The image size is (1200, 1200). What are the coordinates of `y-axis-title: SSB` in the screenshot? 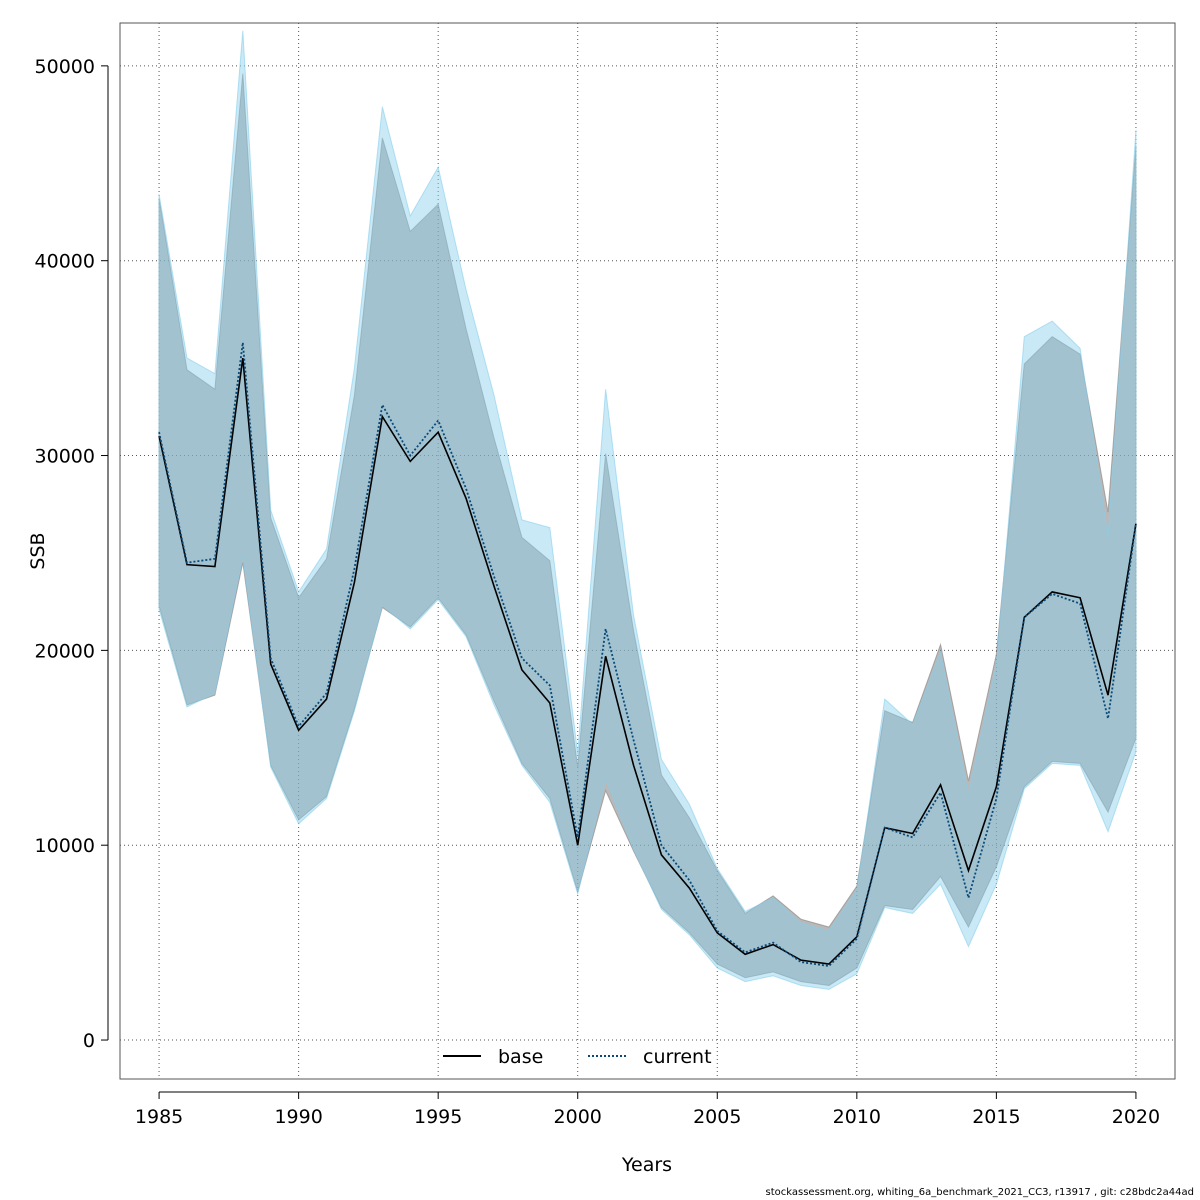 It's located at (38, 550).